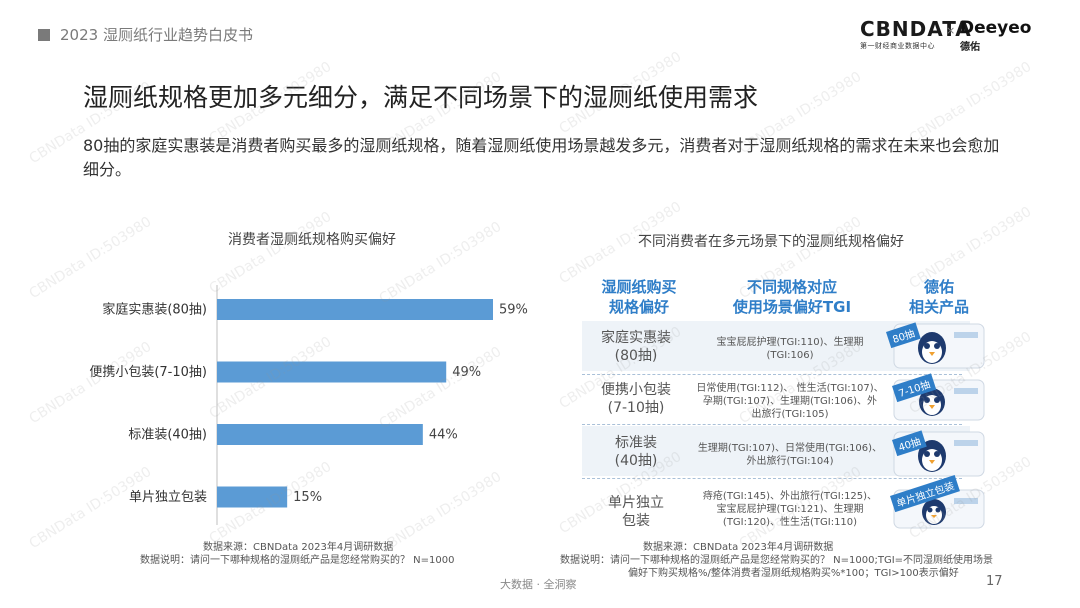 The image size is (1080, 608). Describe the element at coordinates (792, 297) in the screenshot. I see `table-header-scenes: 不同规格对应 使用场景偏好TGI` at that location.